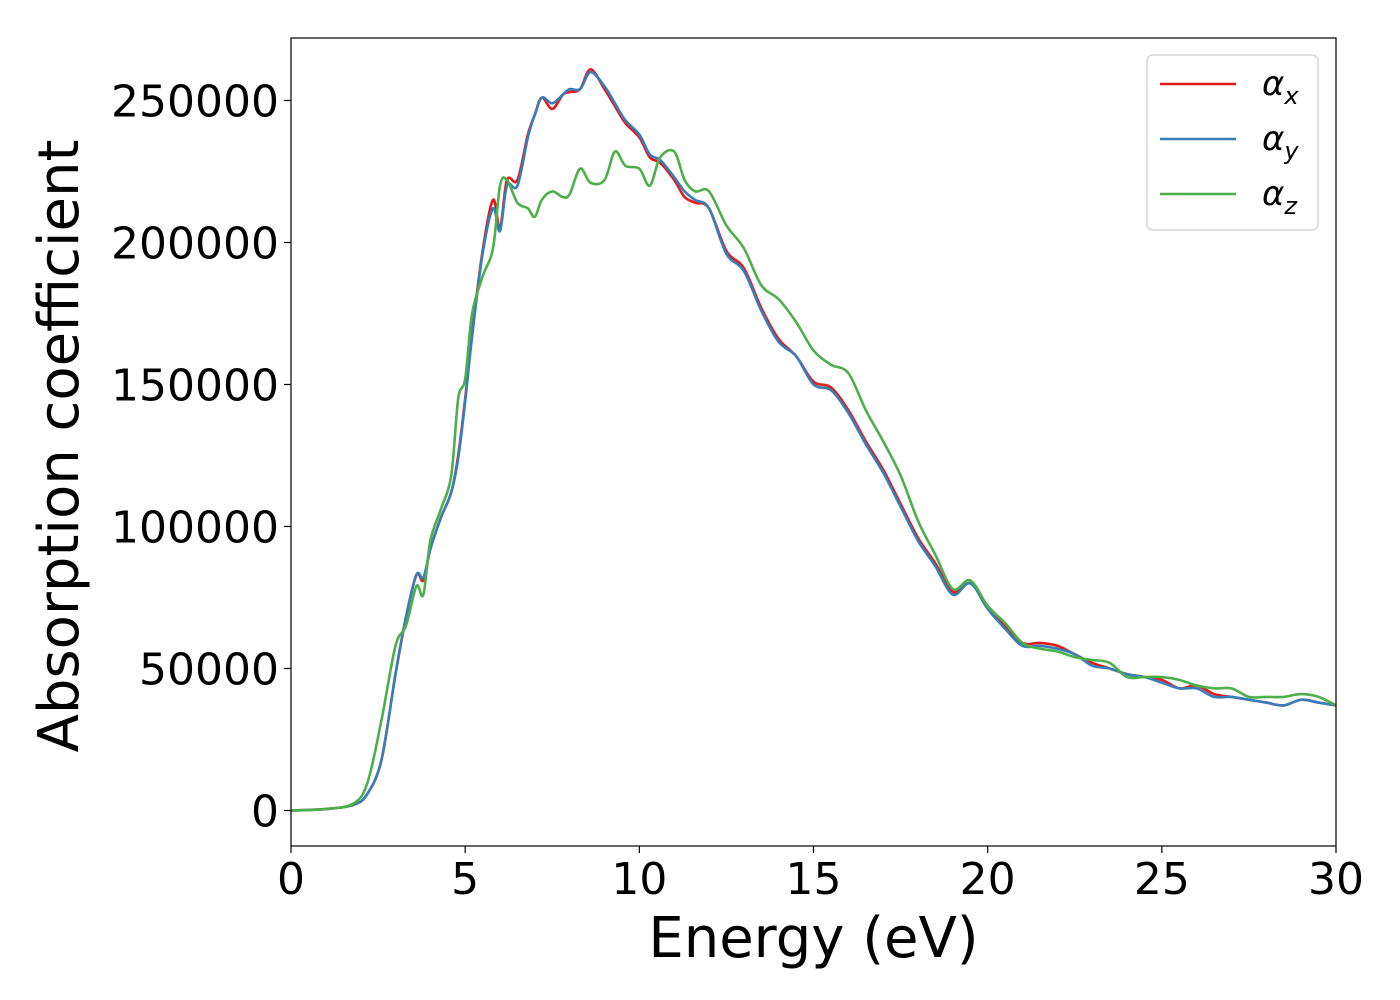 The height and width of the screenshot is (1000, 1400). I want to click on x-tick-label: 0, so click(291, 879).